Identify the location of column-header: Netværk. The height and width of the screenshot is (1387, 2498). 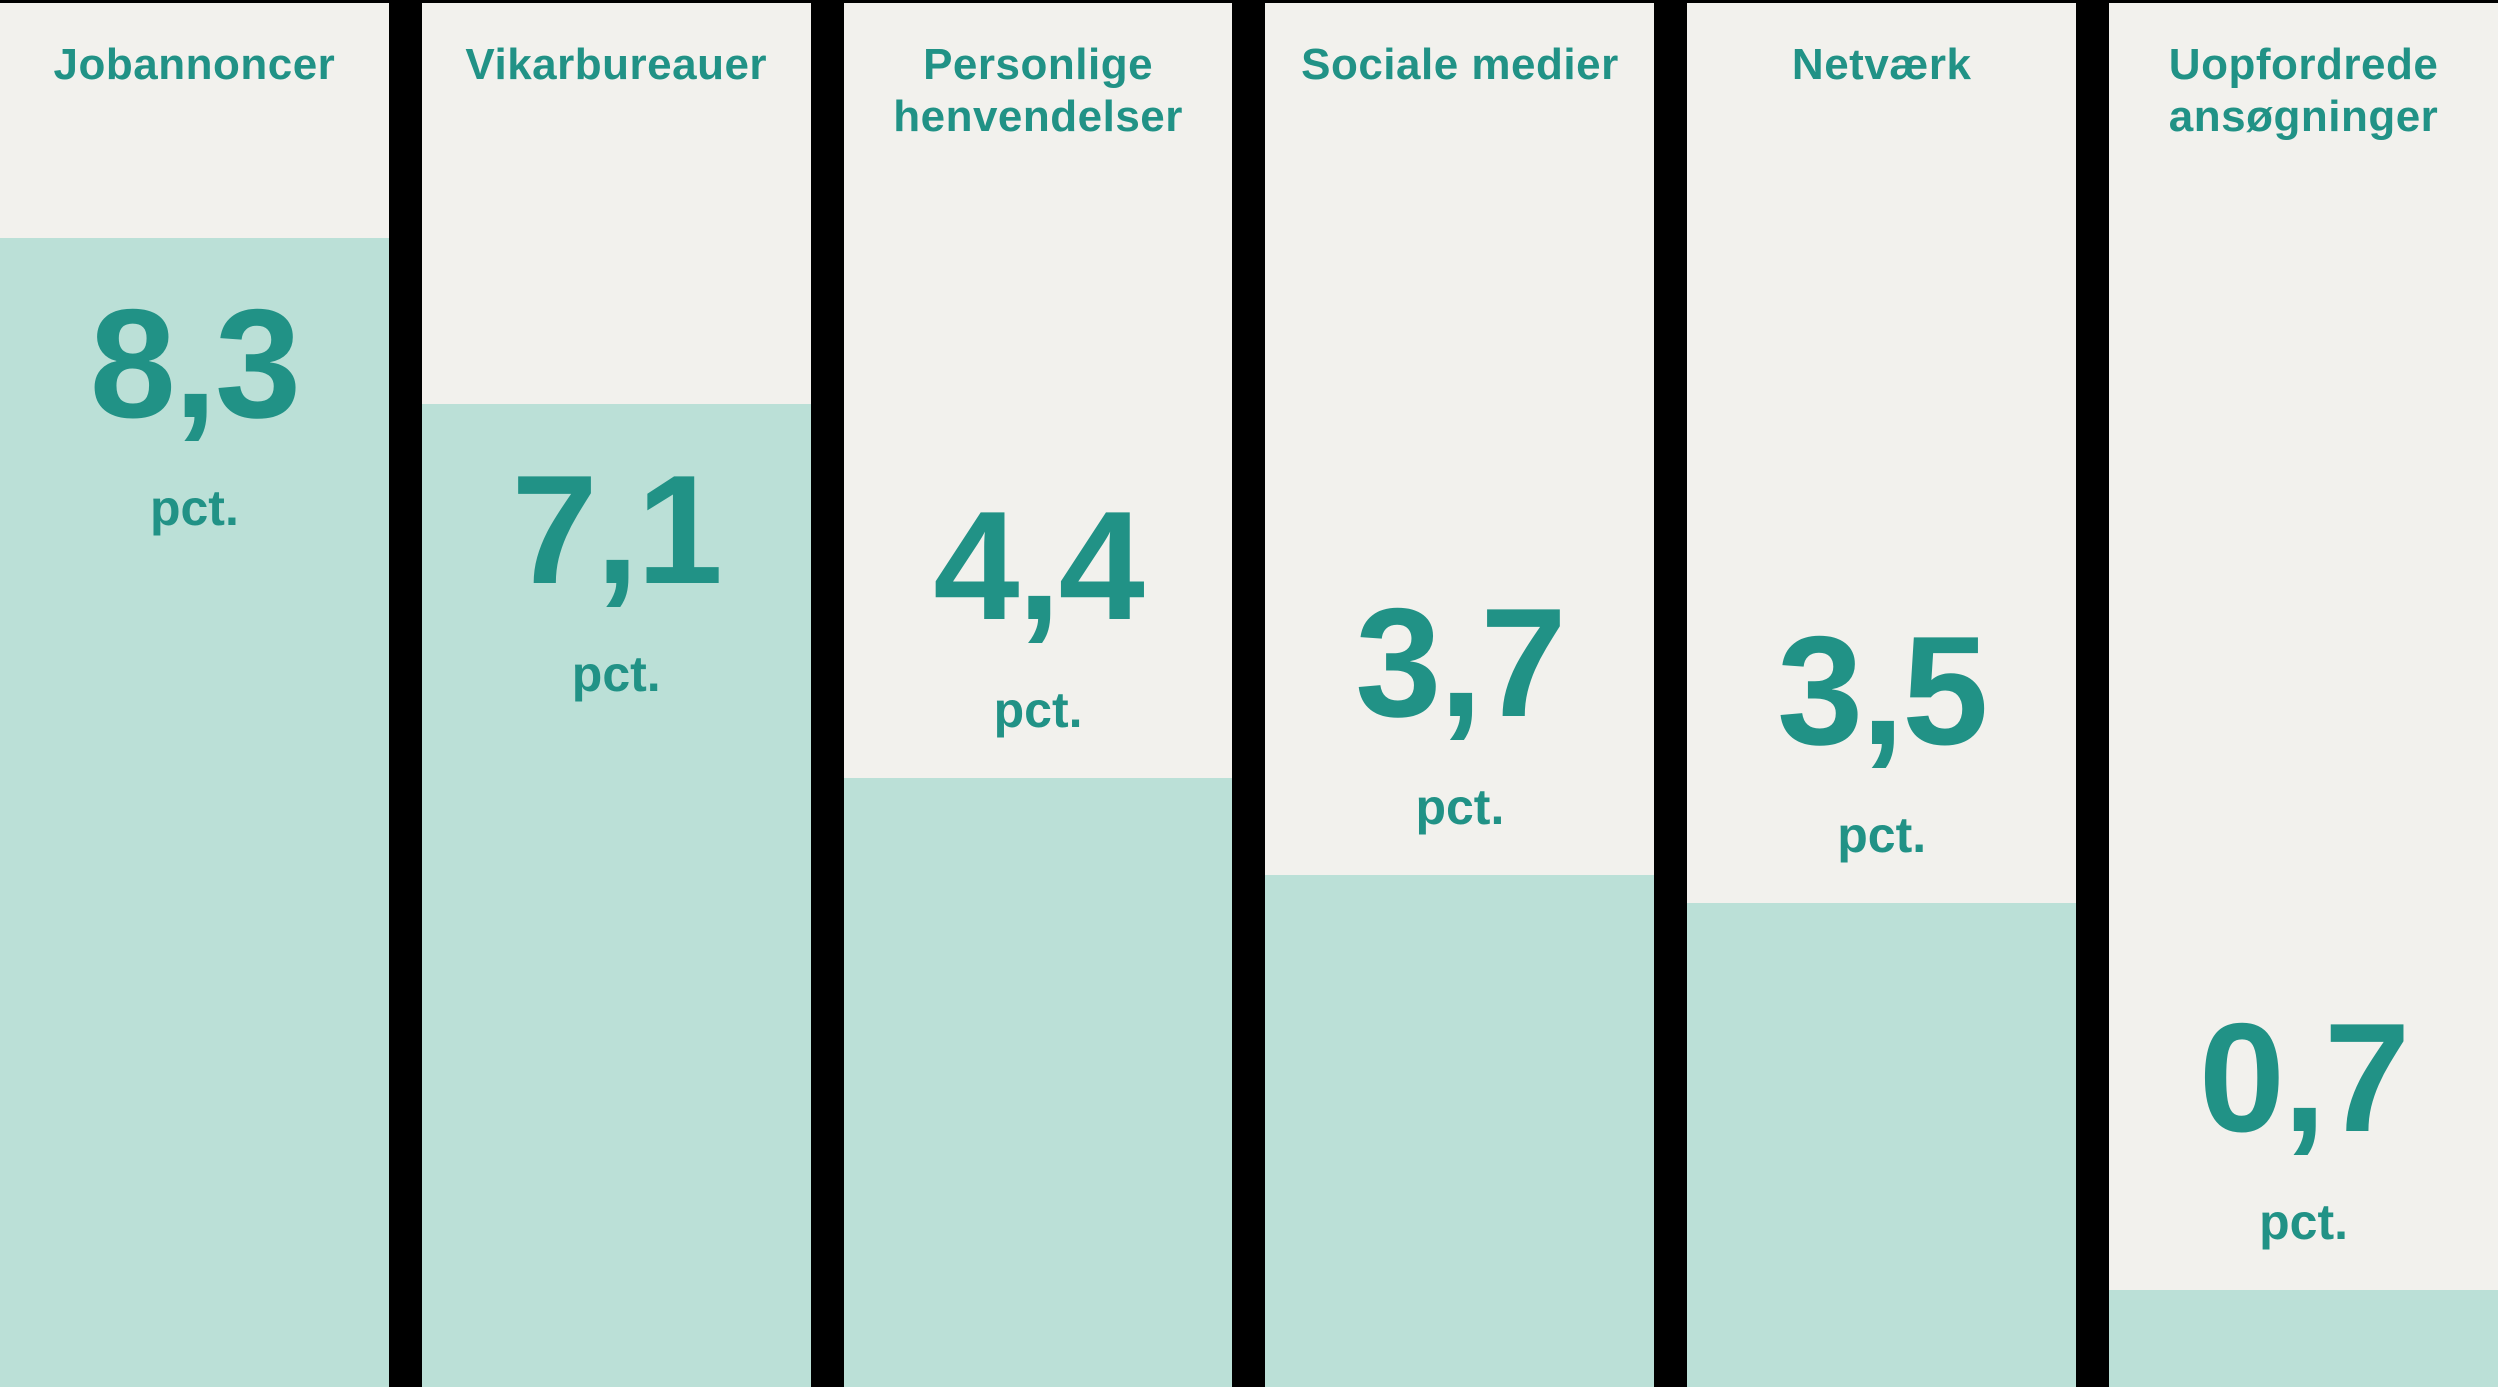
(1881, 64).